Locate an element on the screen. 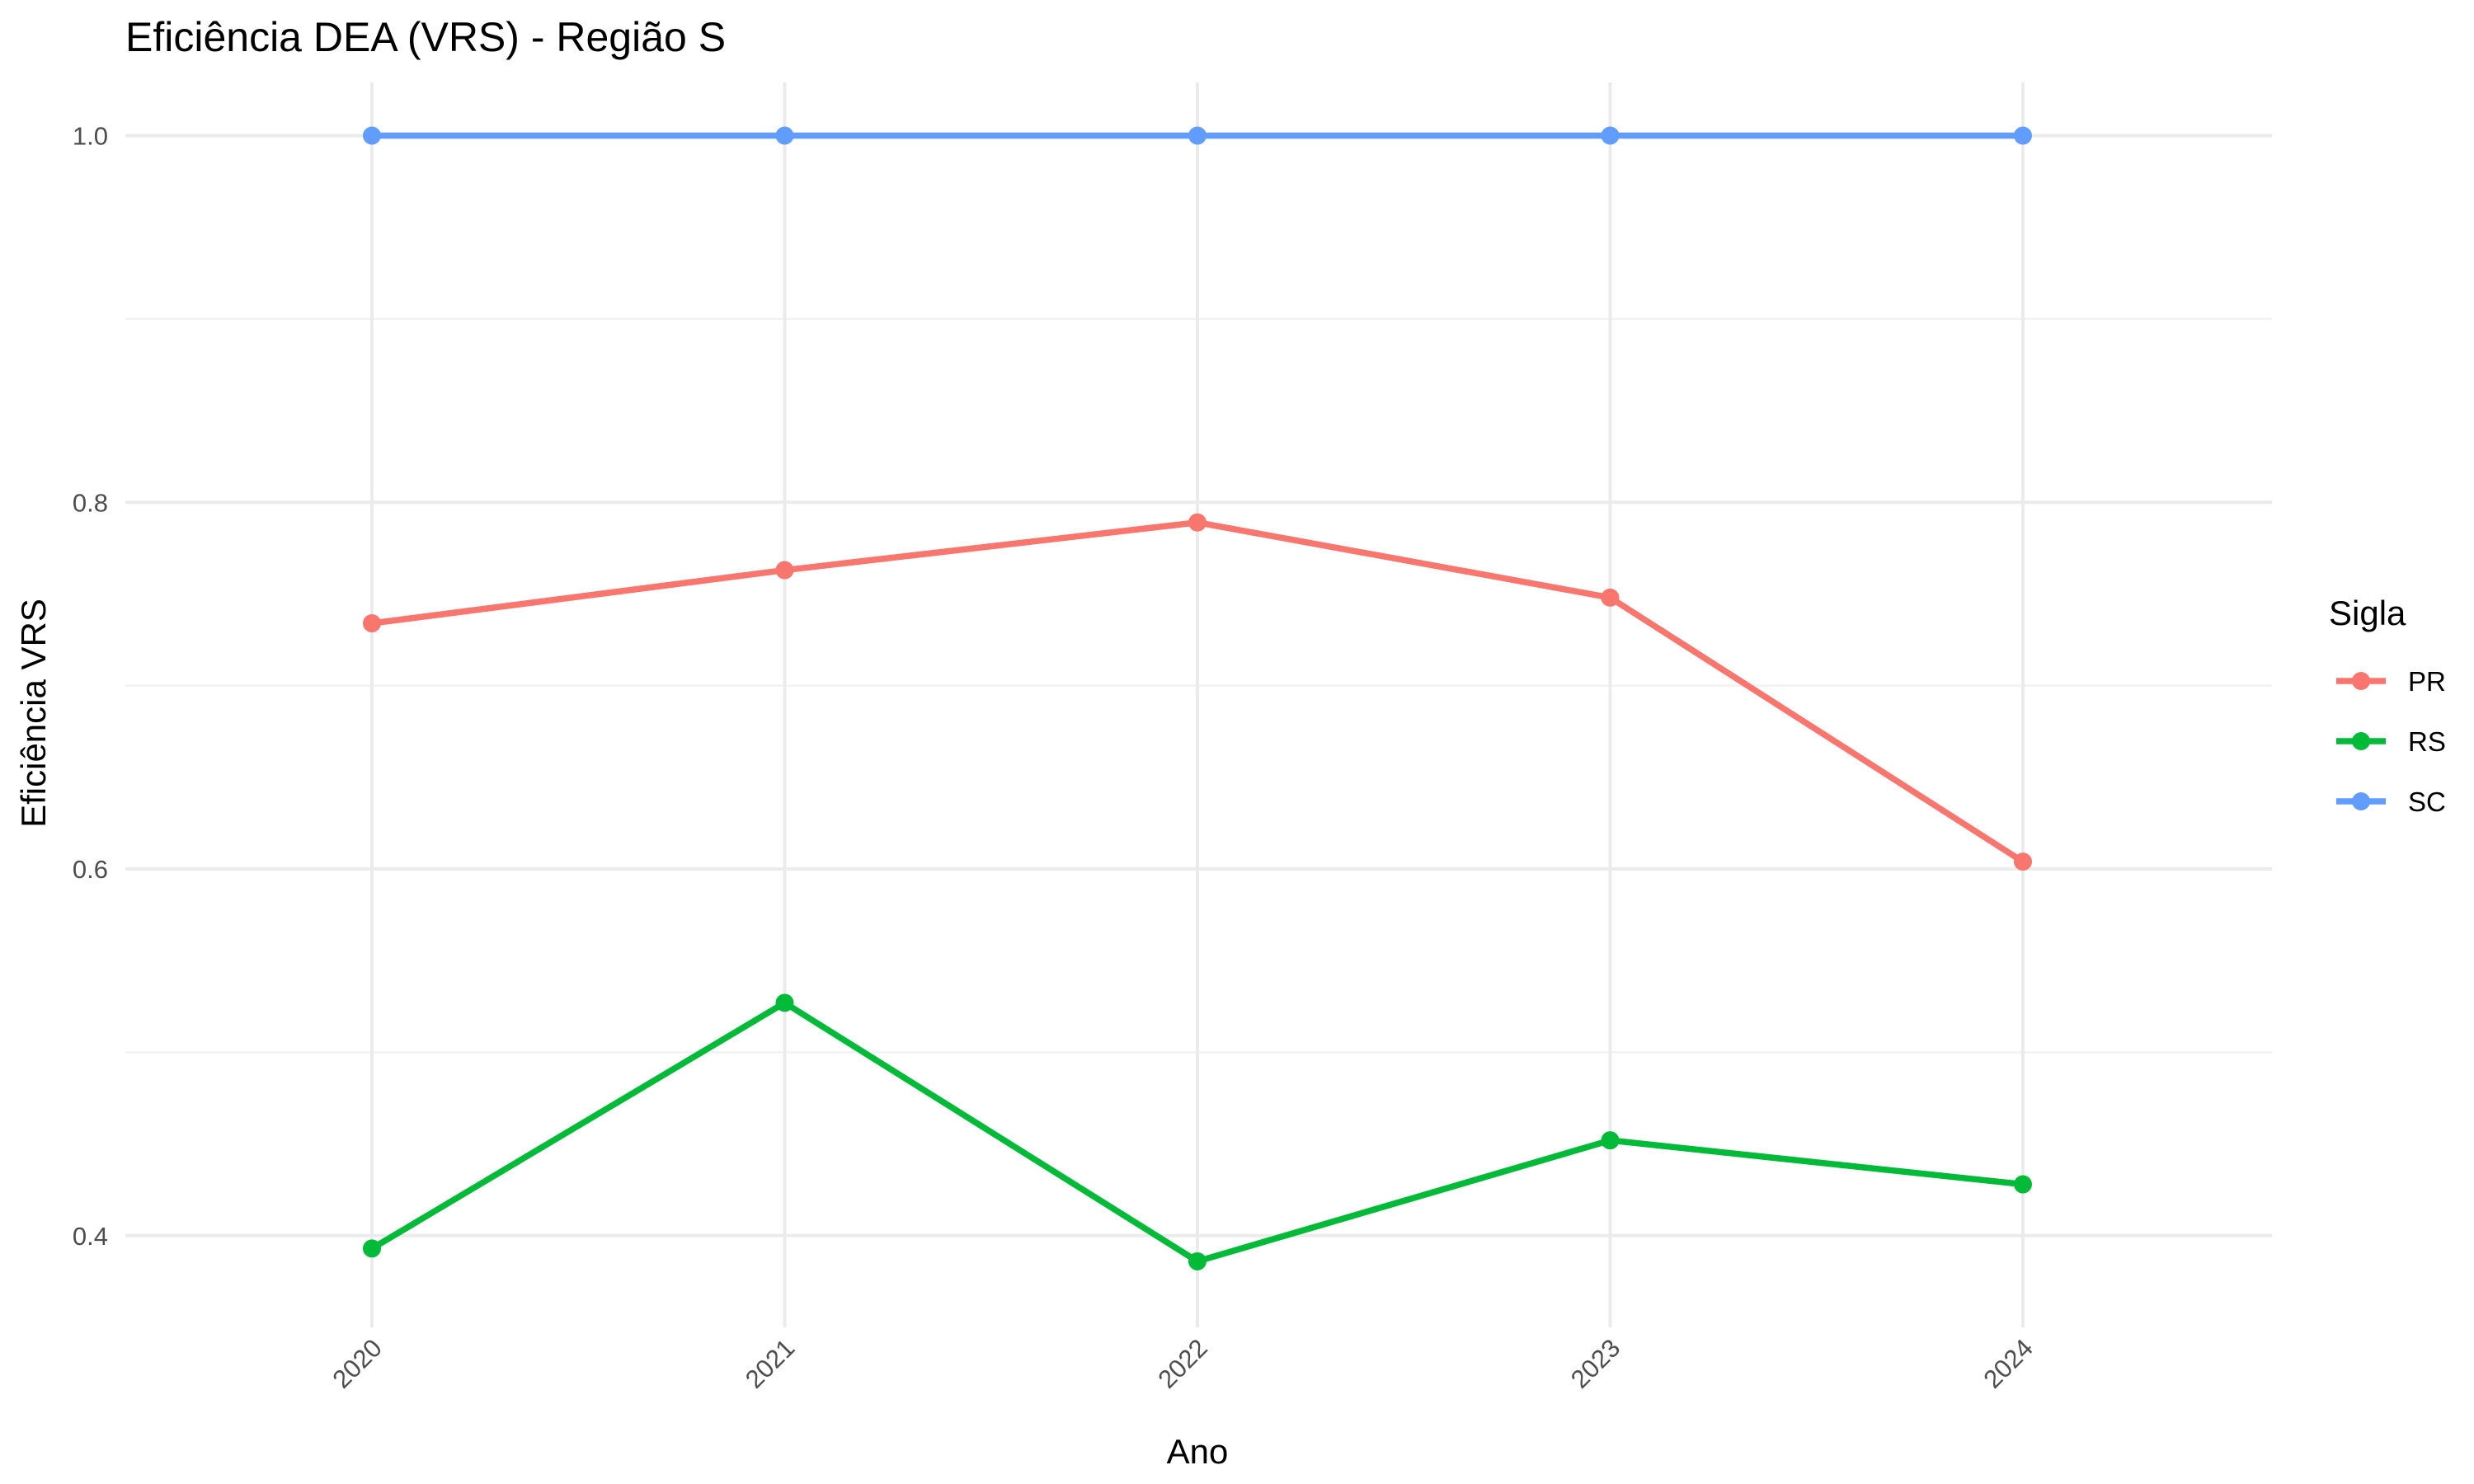  x-tick-label: 2022 is located at coordinates (1182, 1363).